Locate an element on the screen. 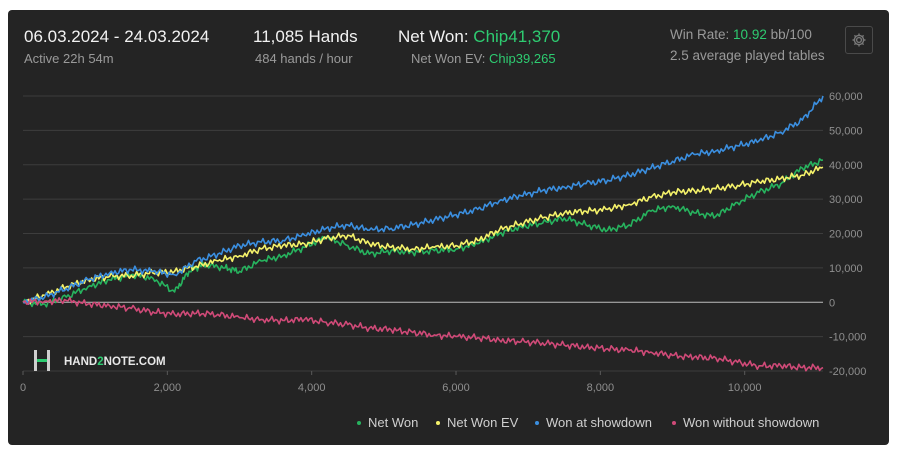 This screenshot has height=449, width=904. x-tick-label: 8,000 is located at coordinates (601, 388).